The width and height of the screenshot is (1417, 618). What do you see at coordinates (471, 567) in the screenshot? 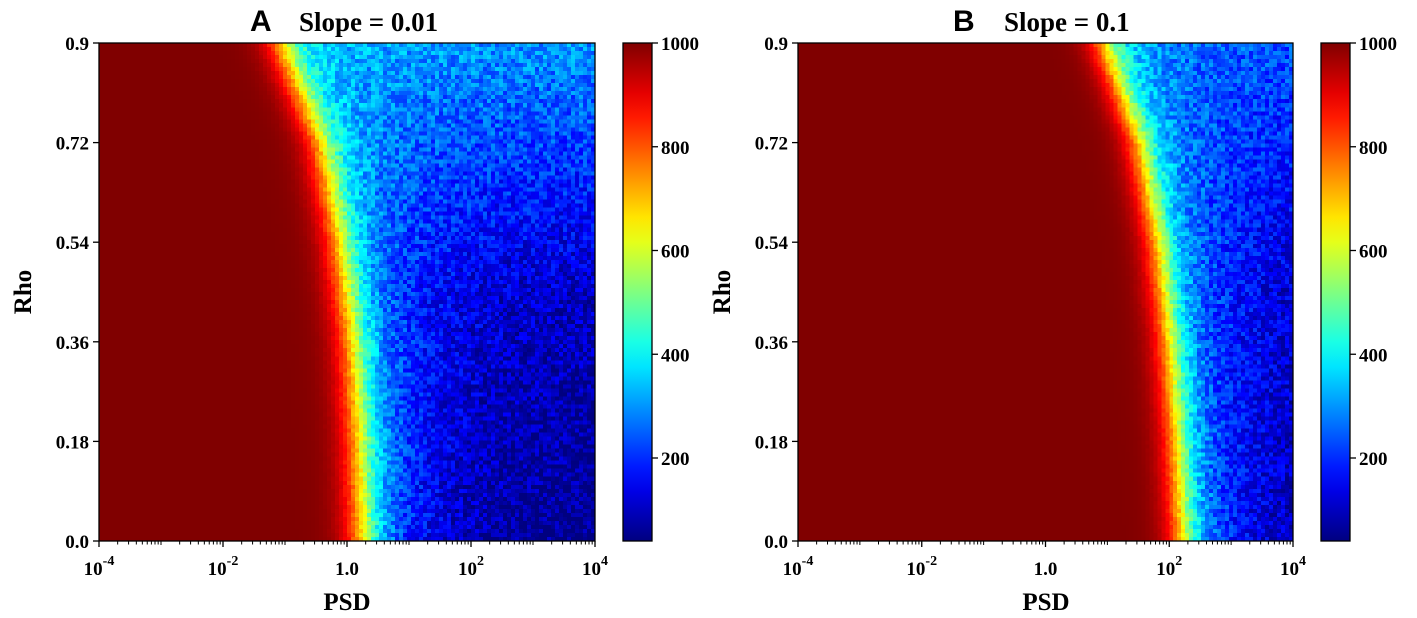
I see `panel-a-x-tick-label: 10²` at bounding box center [471, 567].